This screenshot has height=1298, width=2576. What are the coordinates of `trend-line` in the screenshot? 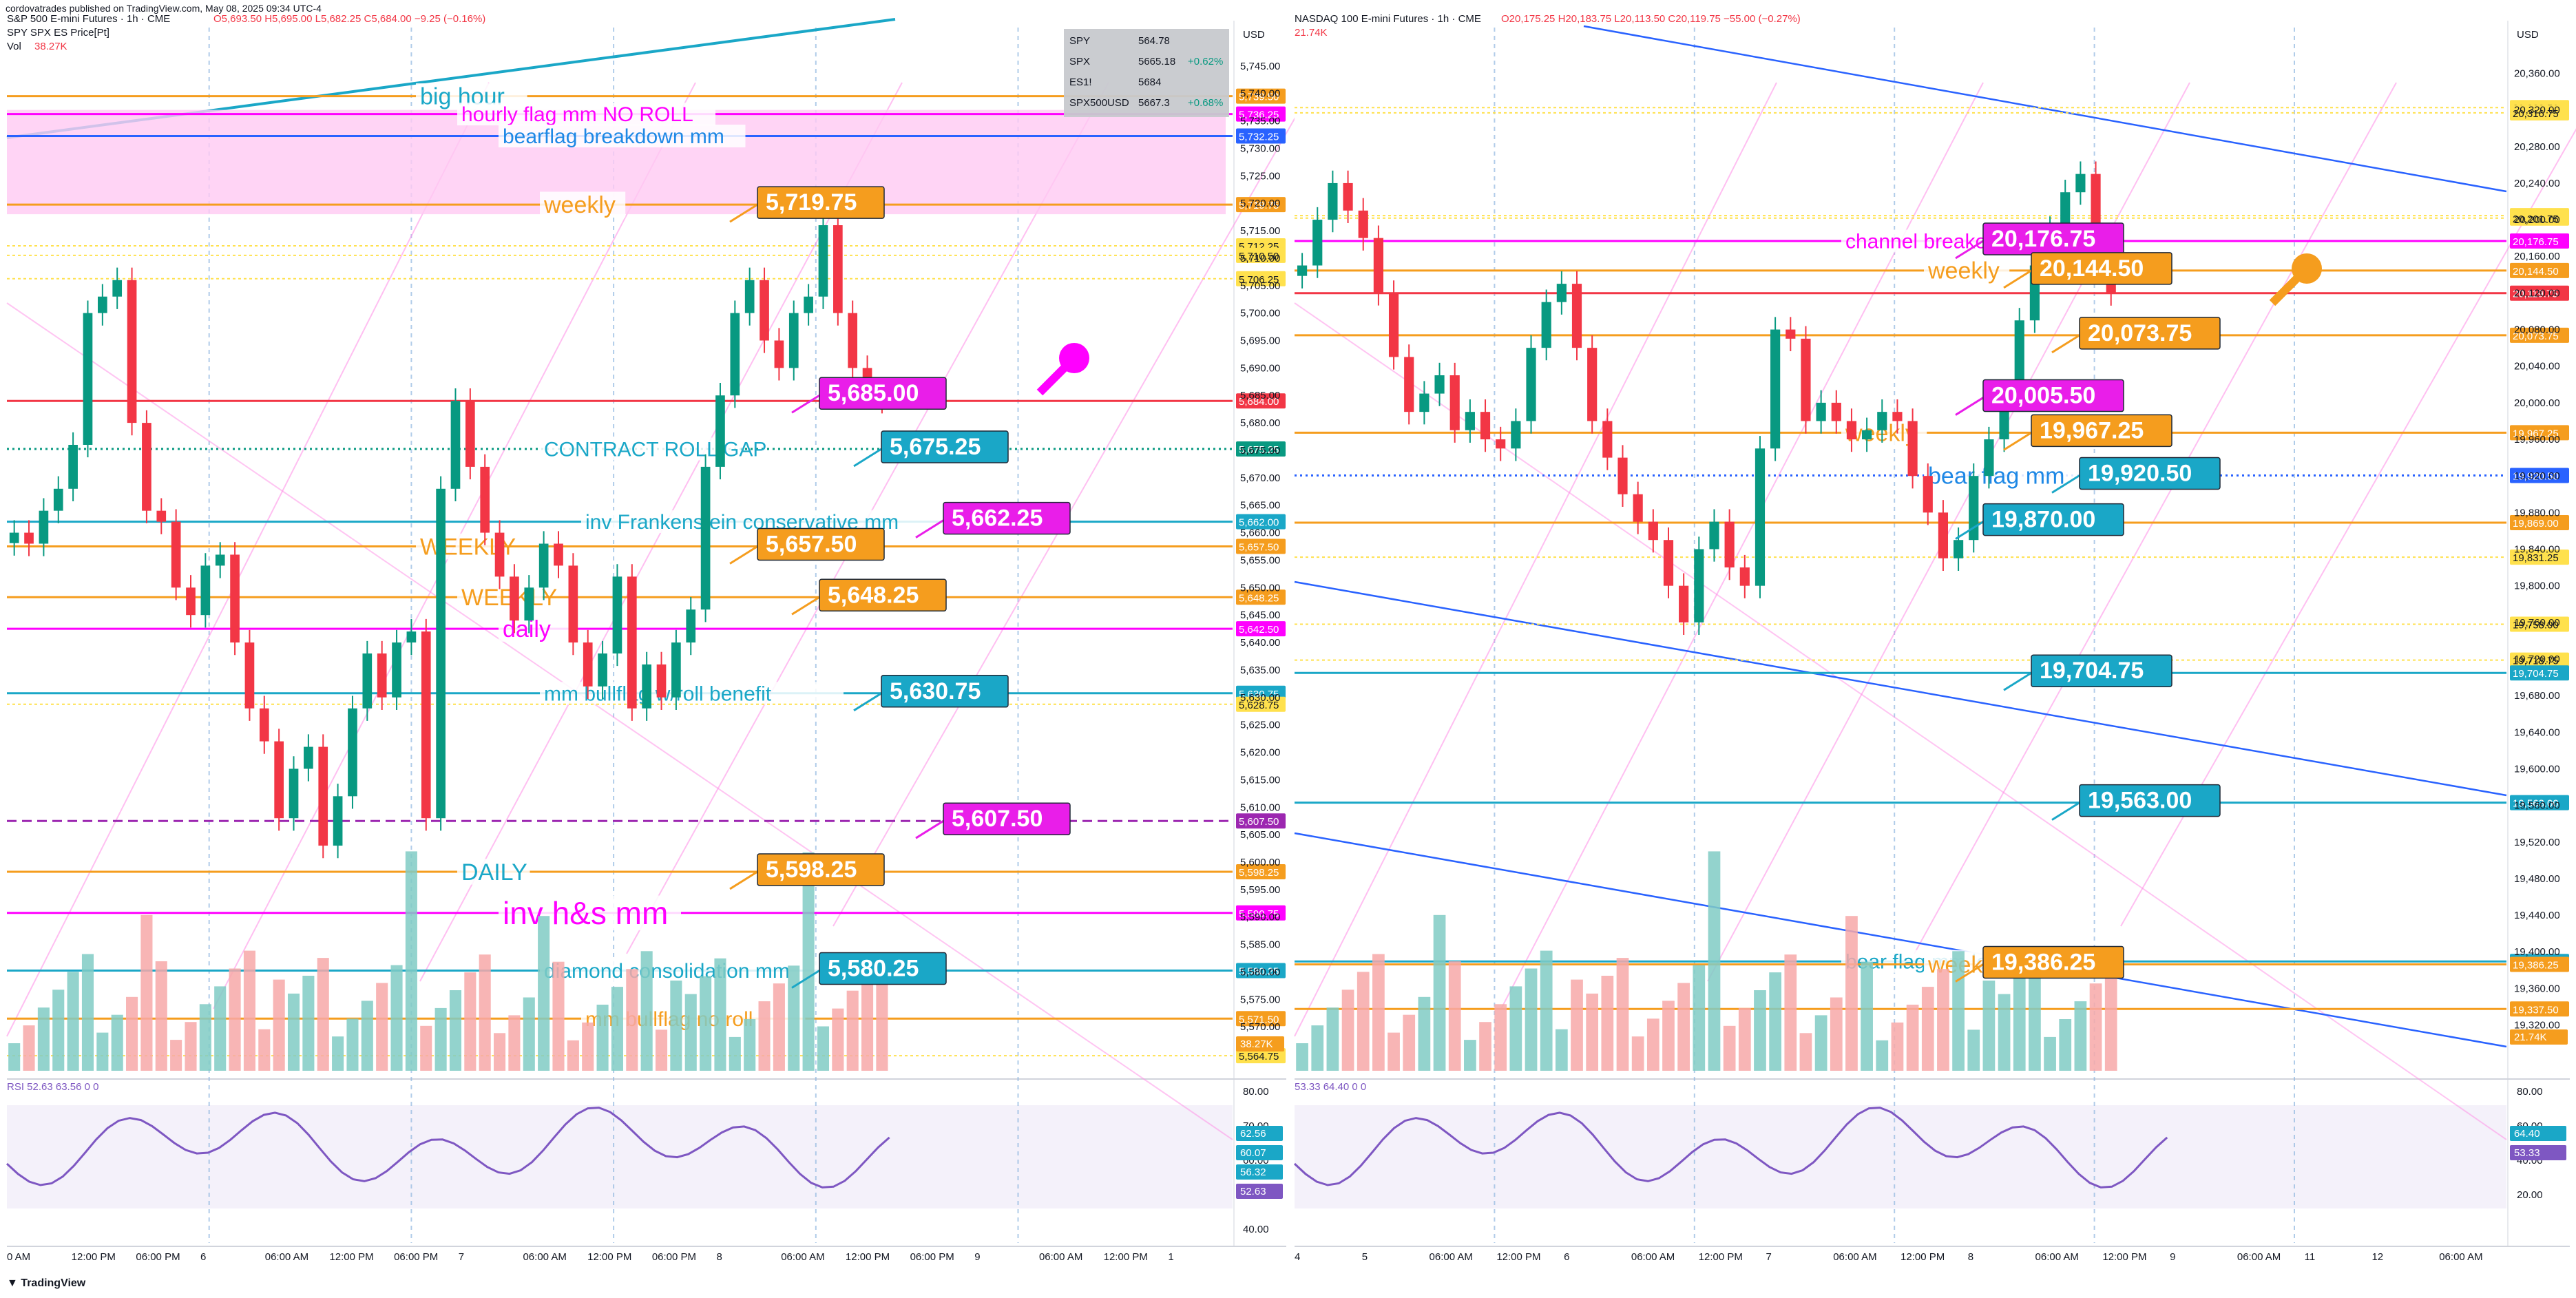 It's located at (248, 559).